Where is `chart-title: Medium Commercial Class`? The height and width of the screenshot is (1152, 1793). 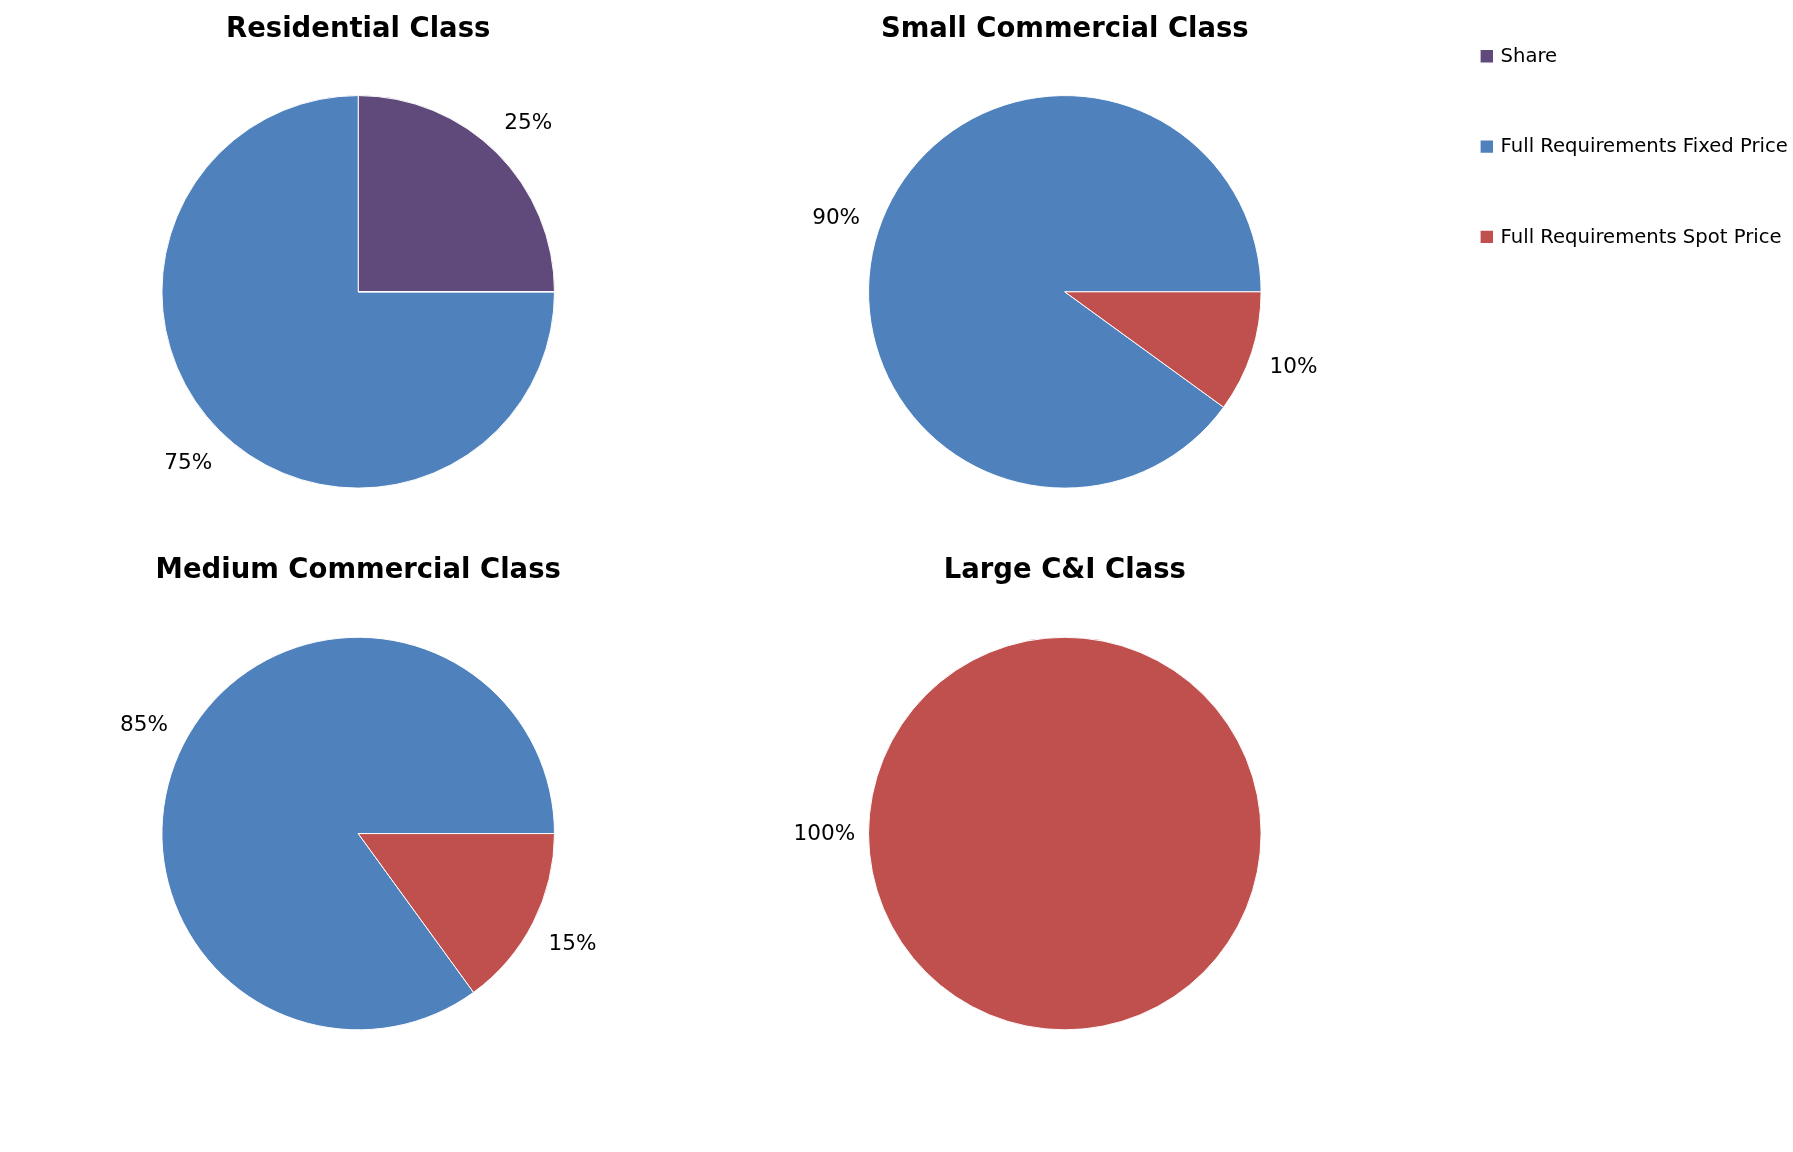
chart-title: Medium Commercial Class is located at coordinates (358, 569).